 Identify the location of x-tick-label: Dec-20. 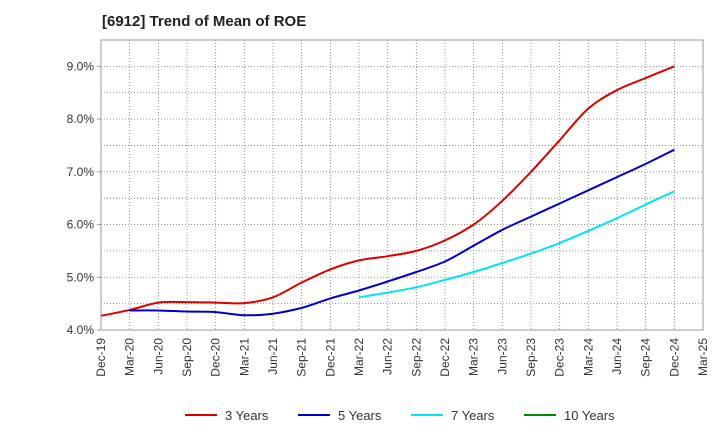
(216, 357).